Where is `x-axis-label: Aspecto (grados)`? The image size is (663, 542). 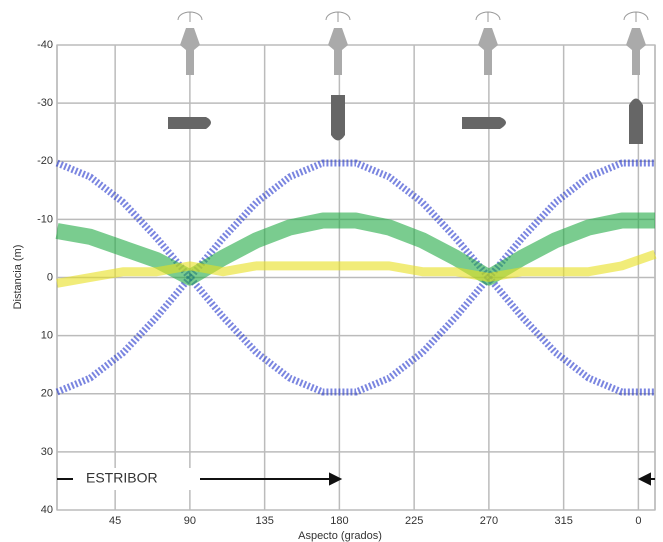
x-axis-label: Aspecto (grados) is located at coordinates (340, 536).